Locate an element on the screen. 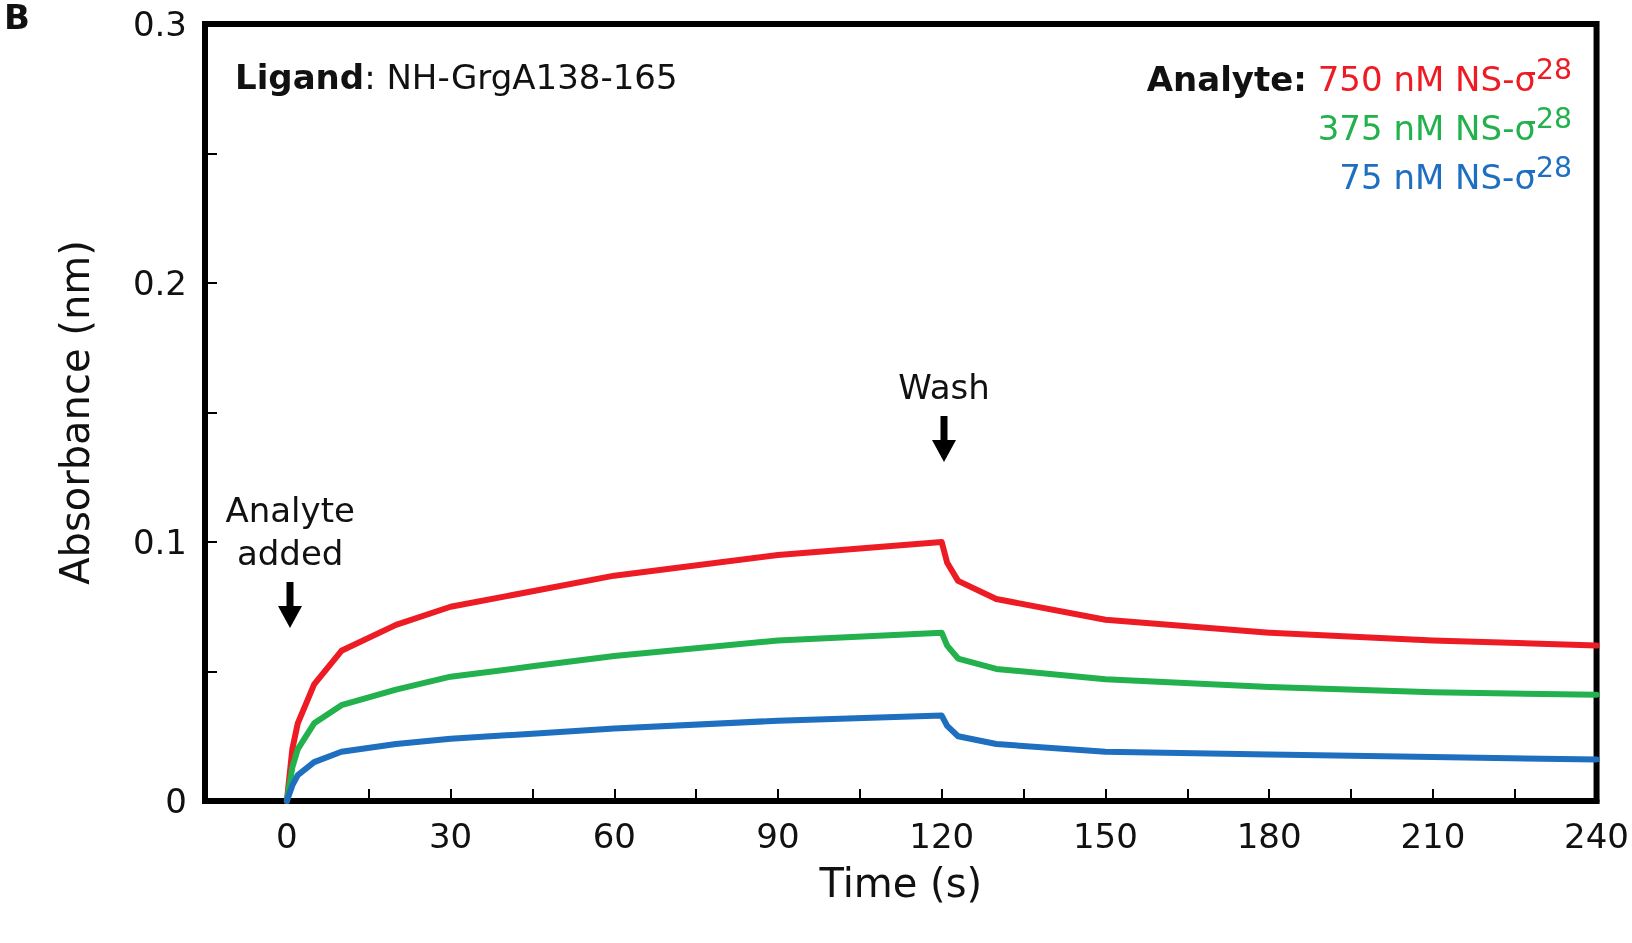  x-tick-label: 210 is located at coordinates (1433, 836).